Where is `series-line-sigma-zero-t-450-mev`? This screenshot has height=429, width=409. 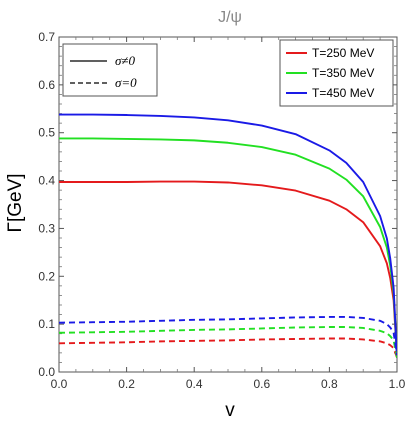
series-line-sigma-zero-t-450-mev is located at coordinates (228, 336).